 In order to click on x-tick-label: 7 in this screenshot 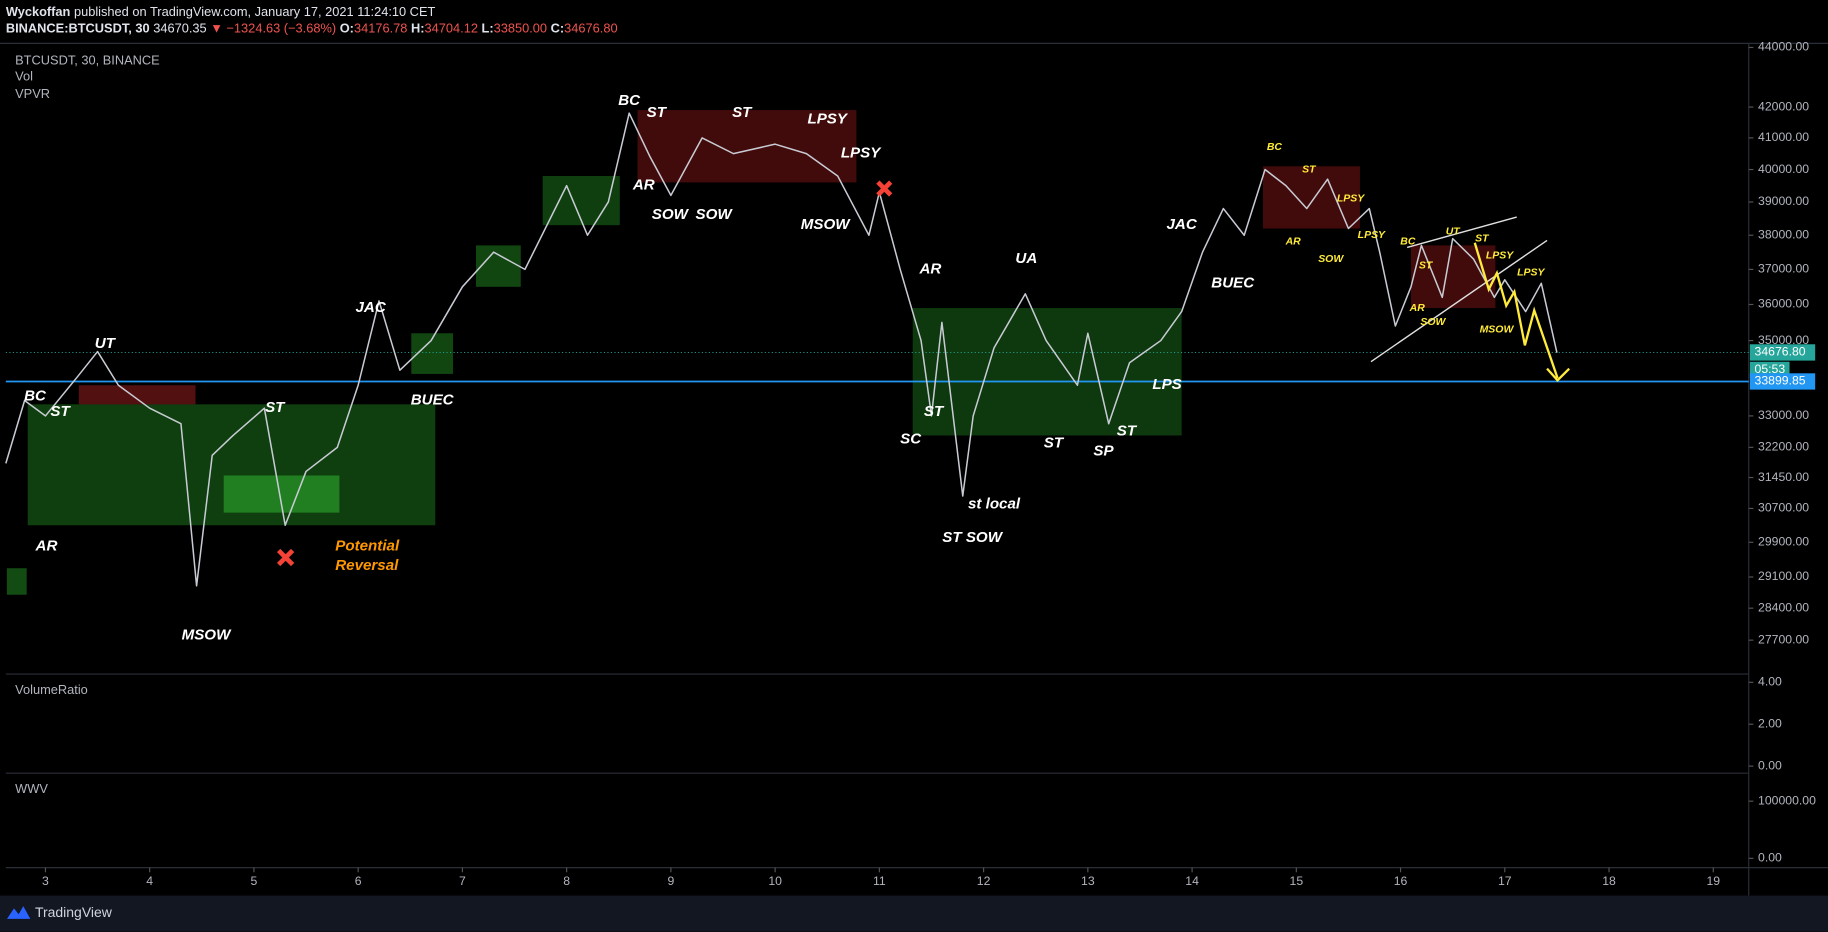, I will do `click(462, 881)`.